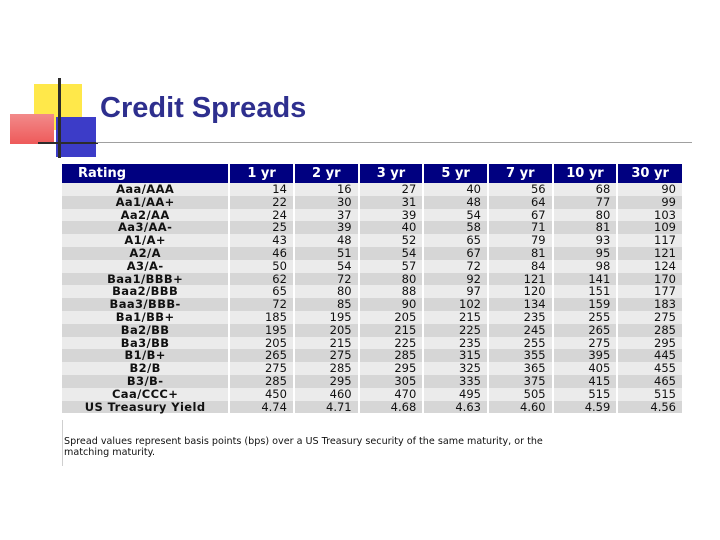 The image size is (720, 540). I want to click on rating-cell: Baa2/BBB, so click(146, 292).